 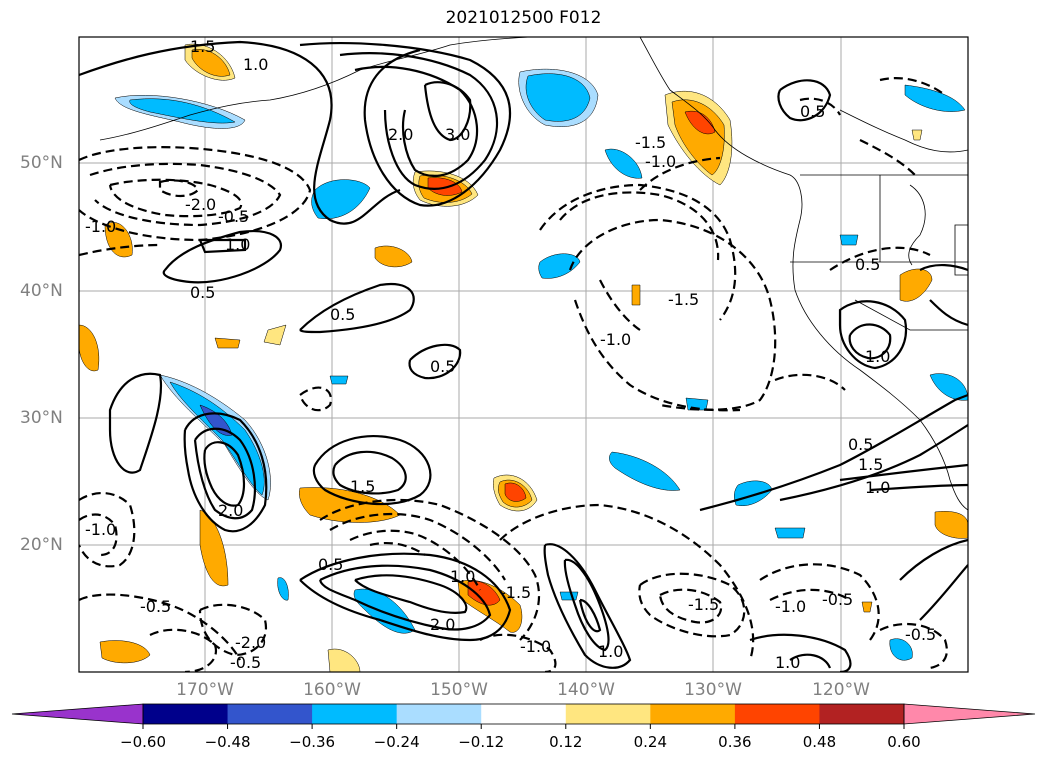 What do you see at coordinates (650, 742) in the screenshot?
I see `colorbar-tick-label: 0.24` at bounding box center [650, 742].